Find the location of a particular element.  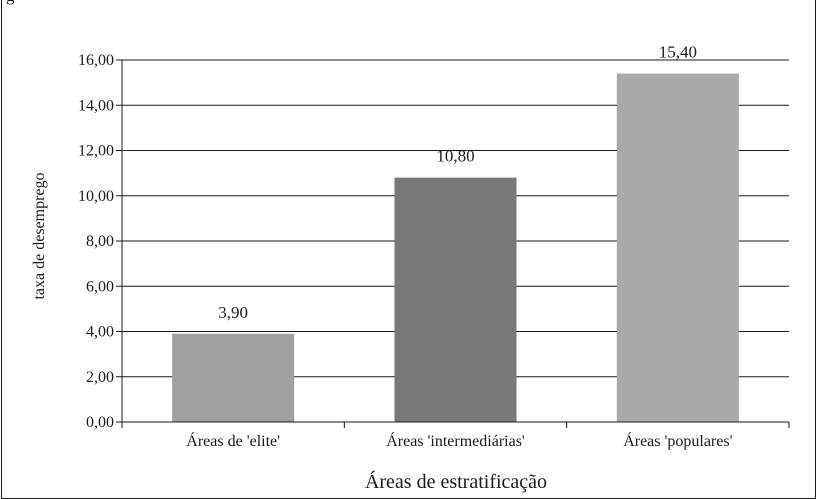

y-tick-label: 16,00 is located at coordinates (96, 60).